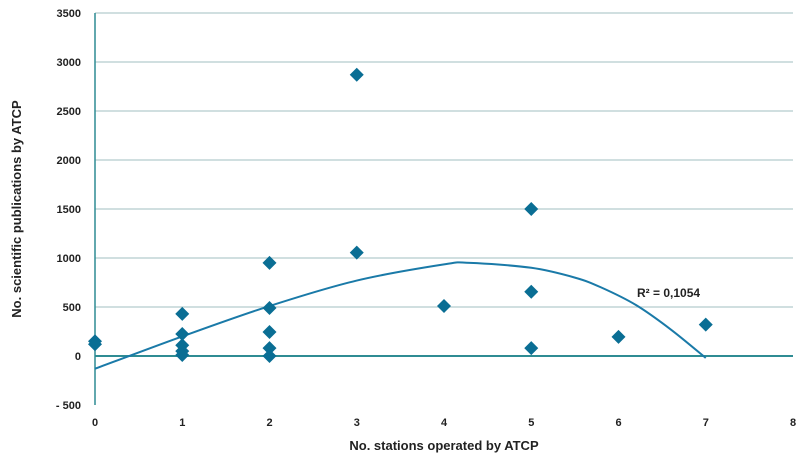 This screenshot has width=800, height=463. I want to click on y-tick-label: 1500, so click(69, 210).